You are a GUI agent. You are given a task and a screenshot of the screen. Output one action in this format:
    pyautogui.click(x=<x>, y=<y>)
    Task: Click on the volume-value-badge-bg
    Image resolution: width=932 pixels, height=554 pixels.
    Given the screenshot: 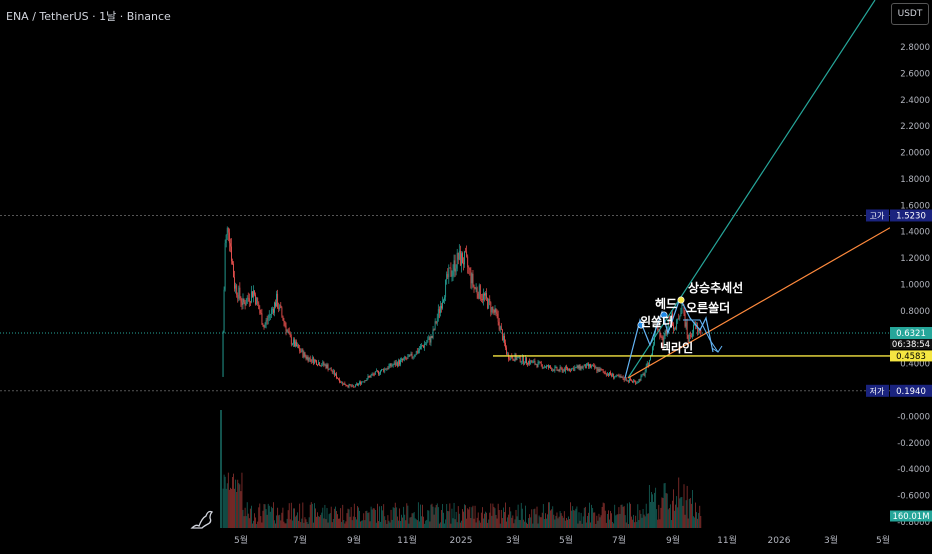 What is the action you would take?
    pyautogui.click(x=911, y=516)
    